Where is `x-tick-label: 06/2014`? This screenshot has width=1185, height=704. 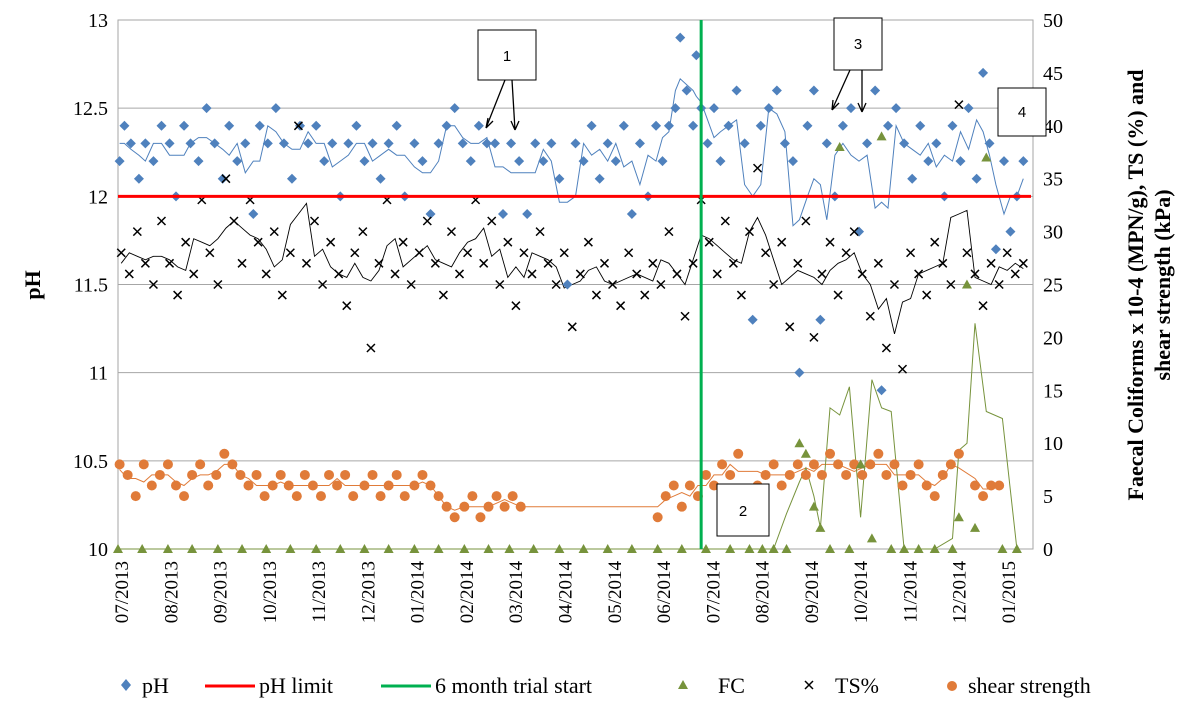
x-tick-label: 06/2014 is located at coordinates (664, 592).